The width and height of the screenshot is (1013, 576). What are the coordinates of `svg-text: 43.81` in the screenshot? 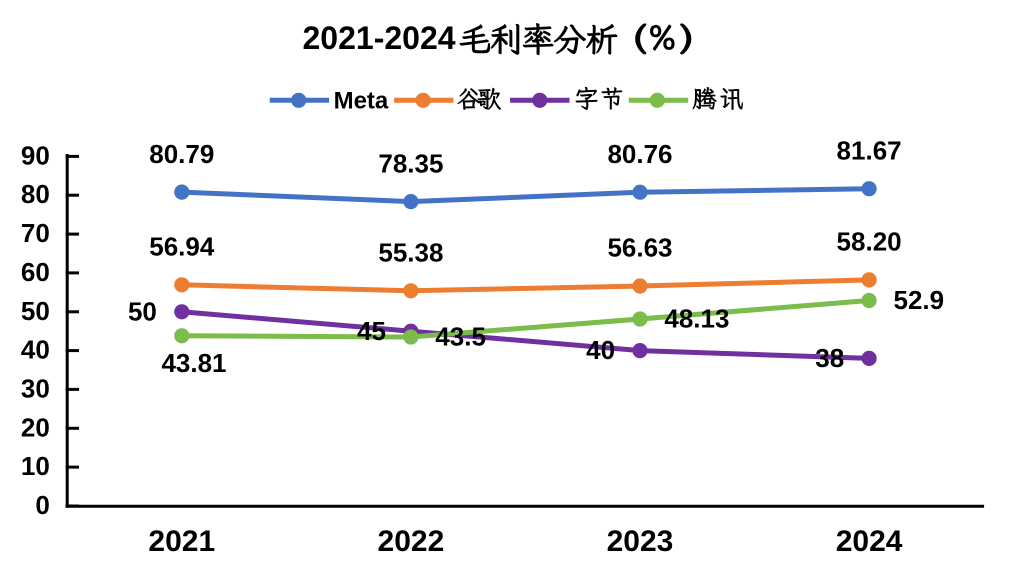 It's located at (193, 363).